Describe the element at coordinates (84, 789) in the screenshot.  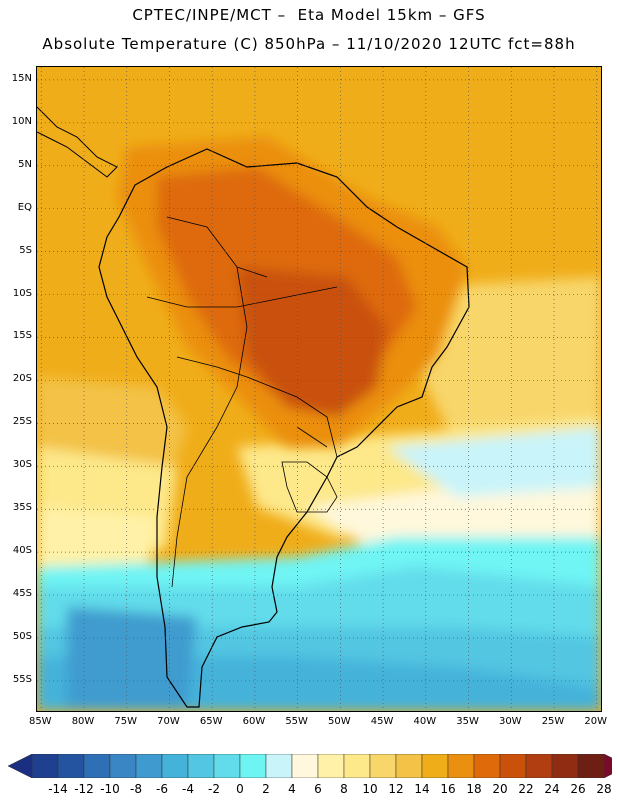
I see `colorbar-tick-label: -12` at that location.